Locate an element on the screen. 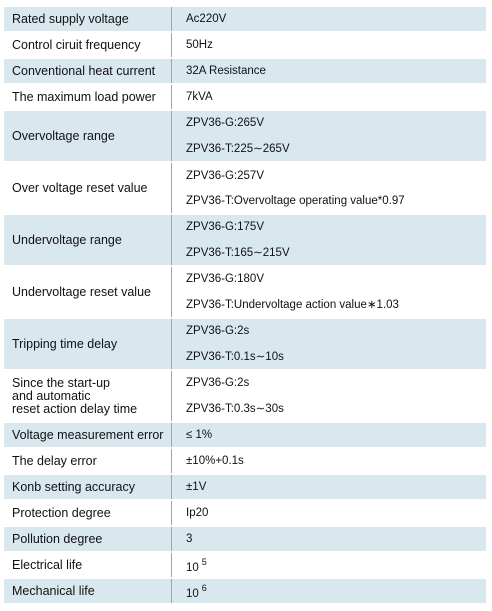  spec-value: 7kVA is located at coordinates (329, 97).